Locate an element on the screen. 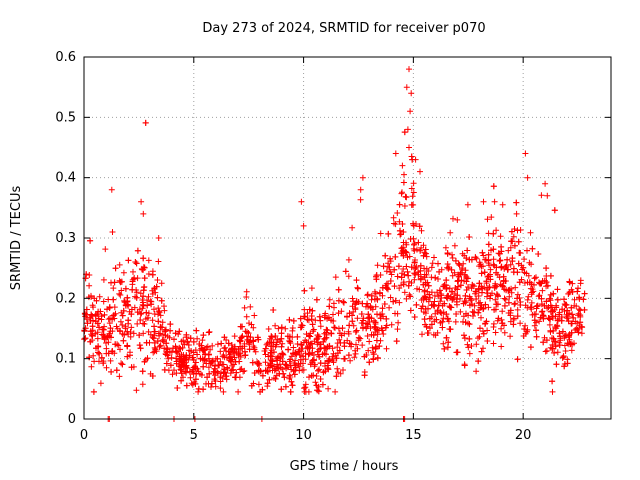 The image size is (640, 480). y-tick-label: 0.1 is located at coordinates (65, 359).